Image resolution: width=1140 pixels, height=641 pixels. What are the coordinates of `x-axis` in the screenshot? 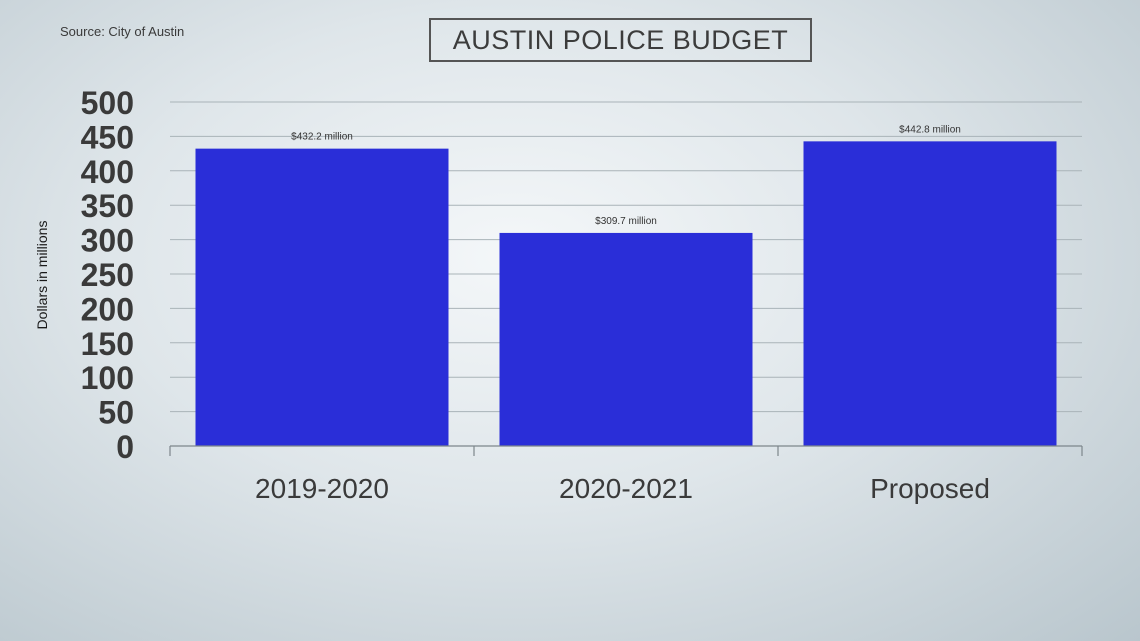 It's located at (626, 450).